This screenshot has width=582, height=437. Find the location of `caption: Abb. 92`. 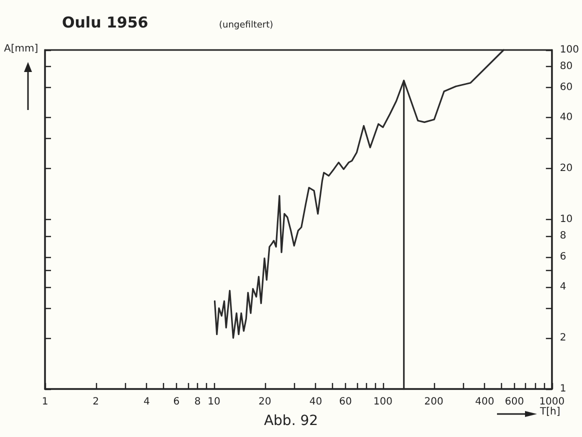

caption: Abb. 92 is located at coordinates (291, 421).